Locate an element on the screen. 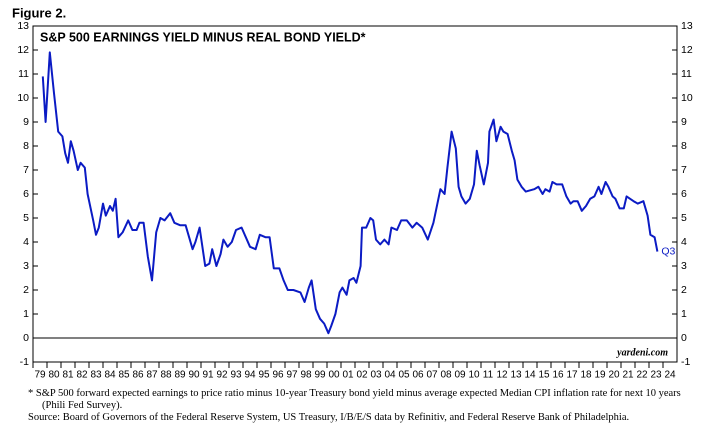  x-tick-label: 19 is located at coordinates (600, 375).